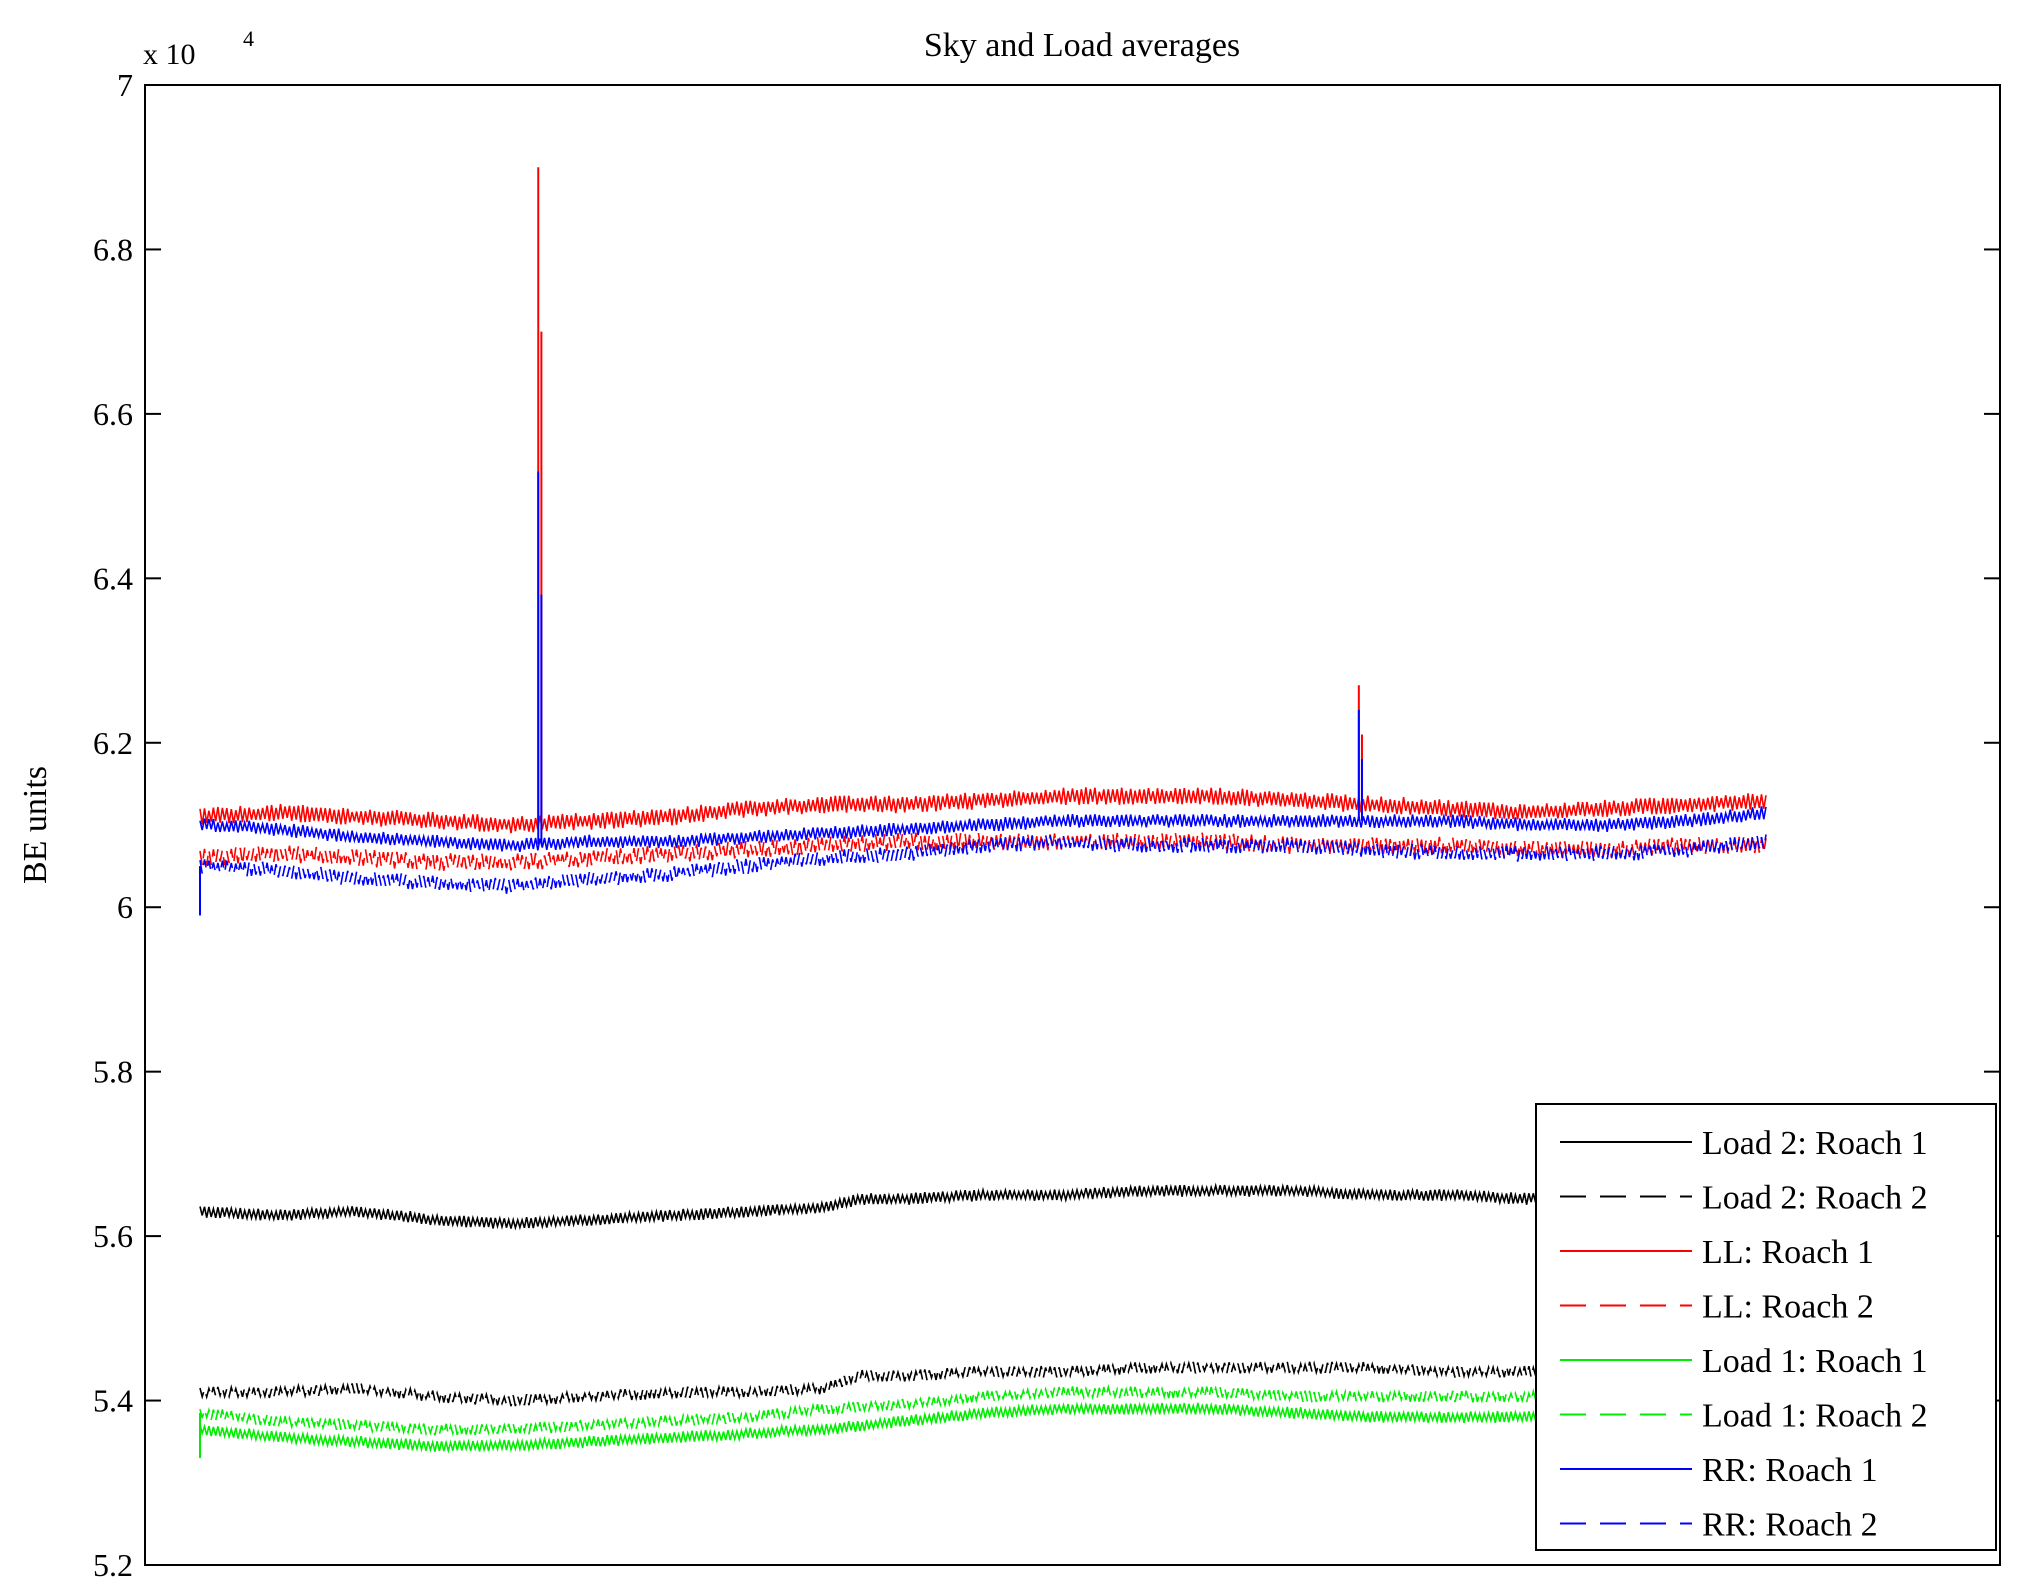  What do you see at coordinates (35, 825) in the screenshot?
I see `y-axis-label: BE units` at bounding box center [35, 825].